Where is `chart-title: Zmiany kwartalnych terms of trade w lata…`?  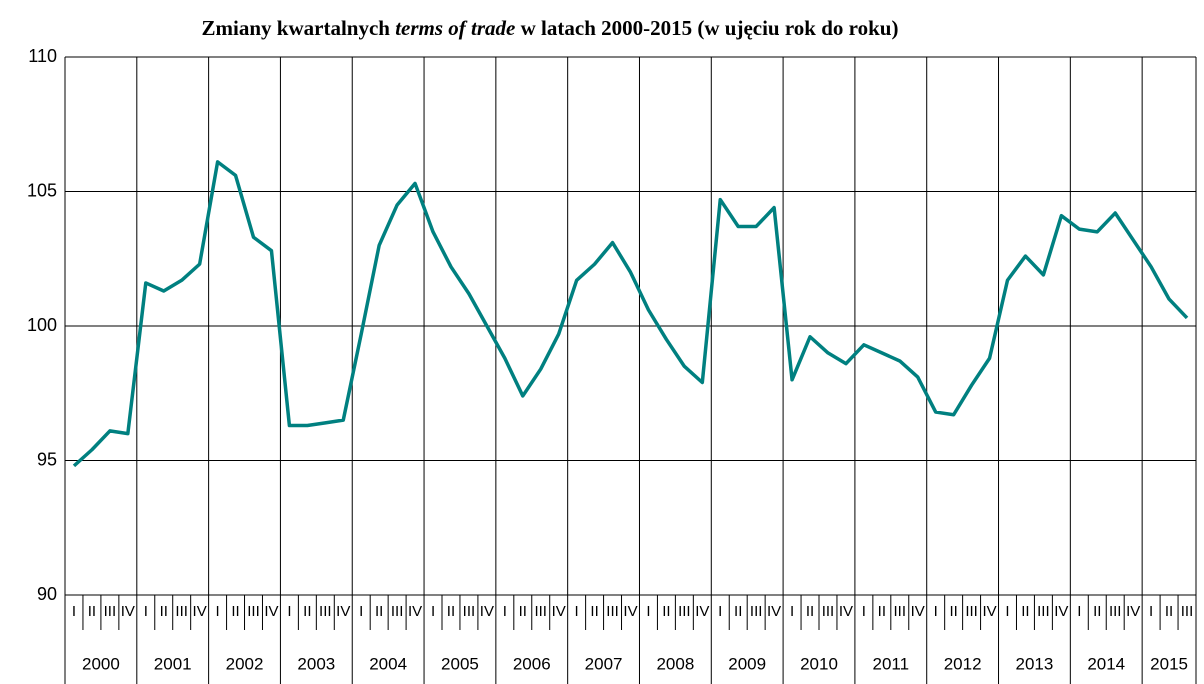 chart-title: Zmiany kwartalnych terms of trade w lata… is located at coordinates (550, 28).